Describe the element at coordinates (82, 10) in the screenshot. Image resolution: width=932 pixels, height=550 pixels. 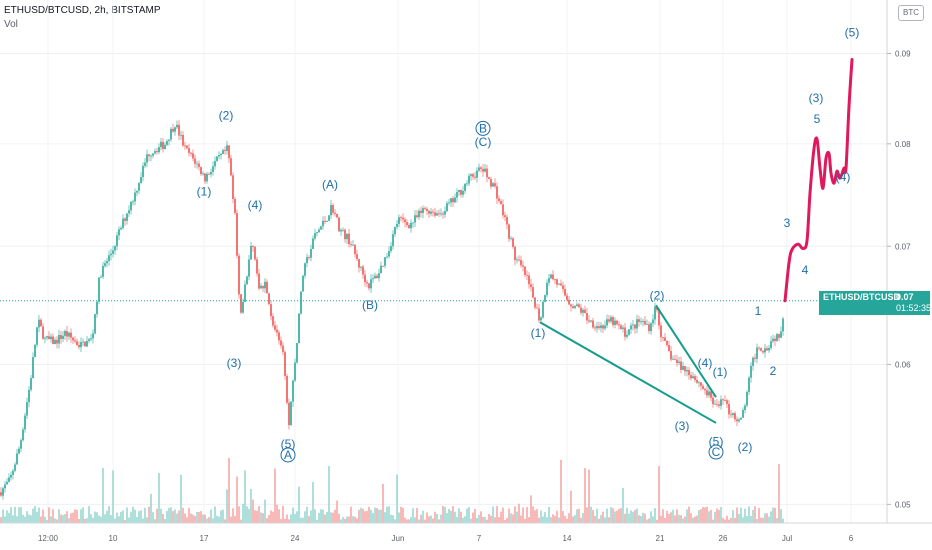
I see `chart-title: ETHUSD/BTCUSD, 2h, BITSTAMP` at that location.